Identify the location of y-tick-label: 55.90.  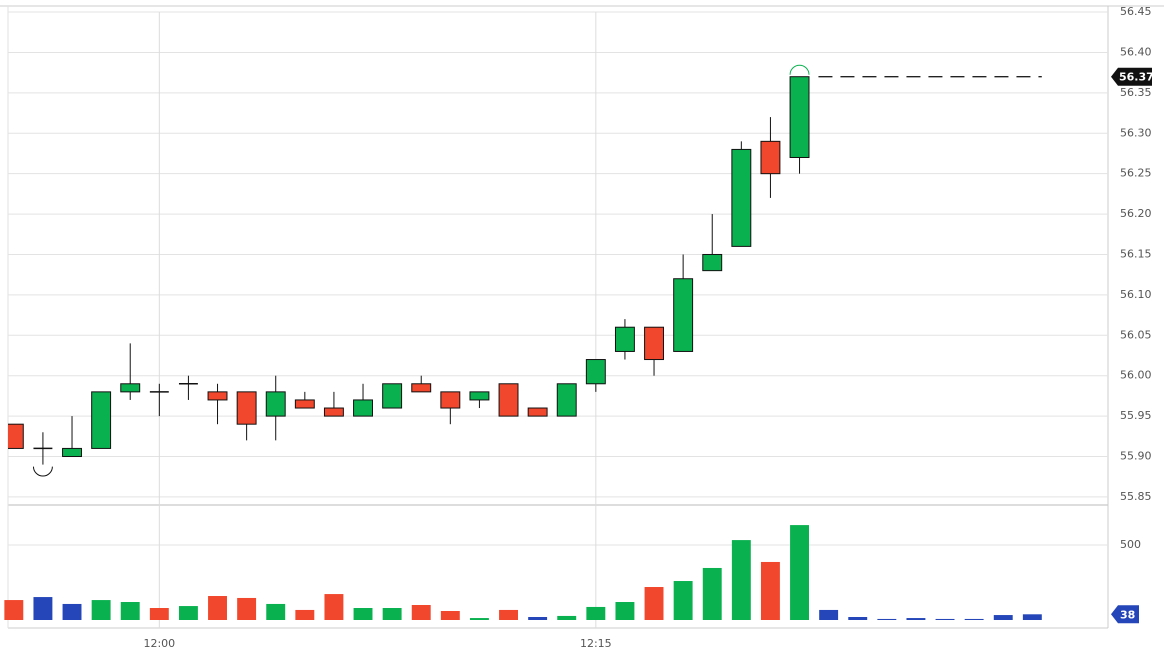
(1136, 456).